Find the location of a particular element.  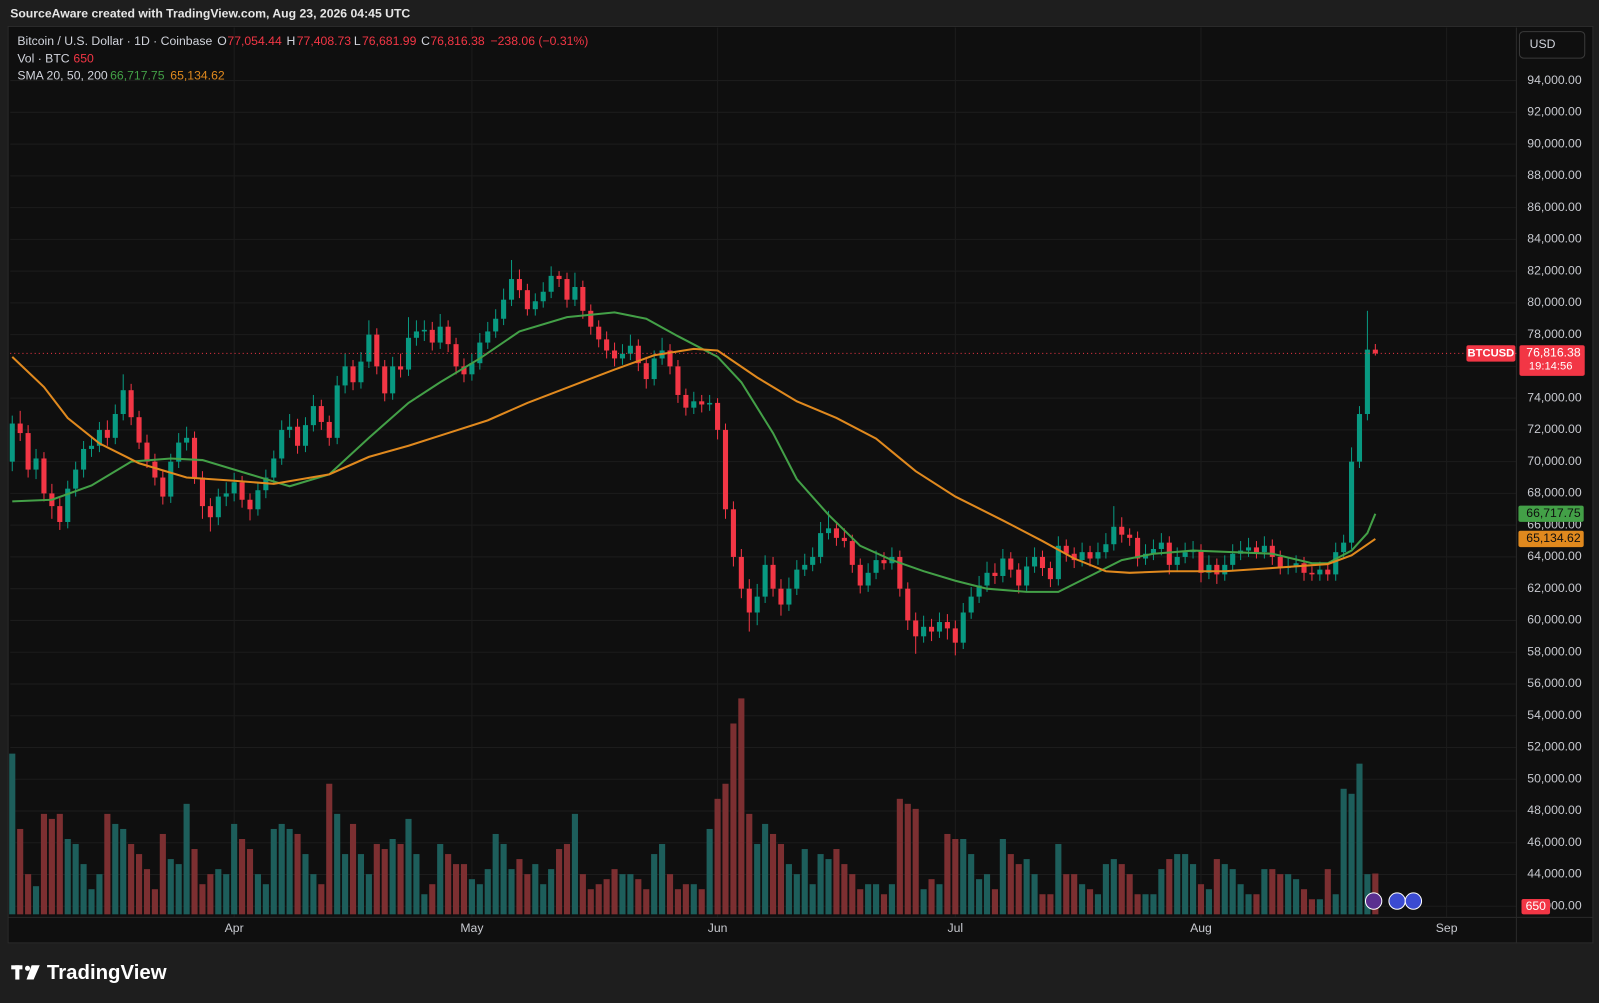

y-tick-label: 74,000.00 is located at coordinates (1554, 397).